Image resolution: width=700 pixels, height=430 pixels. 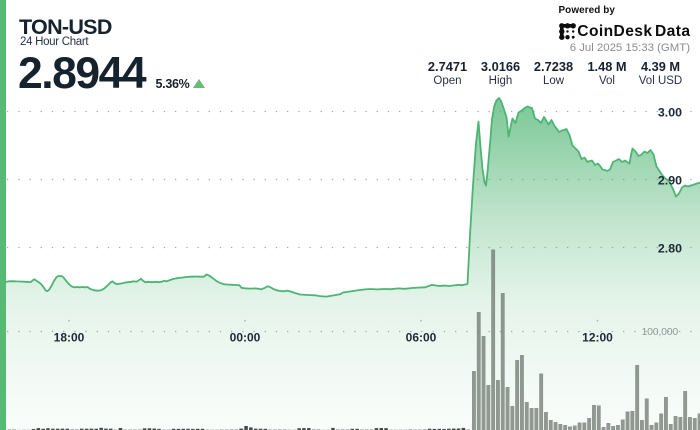 What do you see at coordinates (245, 338) in the screenshot?
I see `svg-text: 00:00` at bounding box center [245, 338].